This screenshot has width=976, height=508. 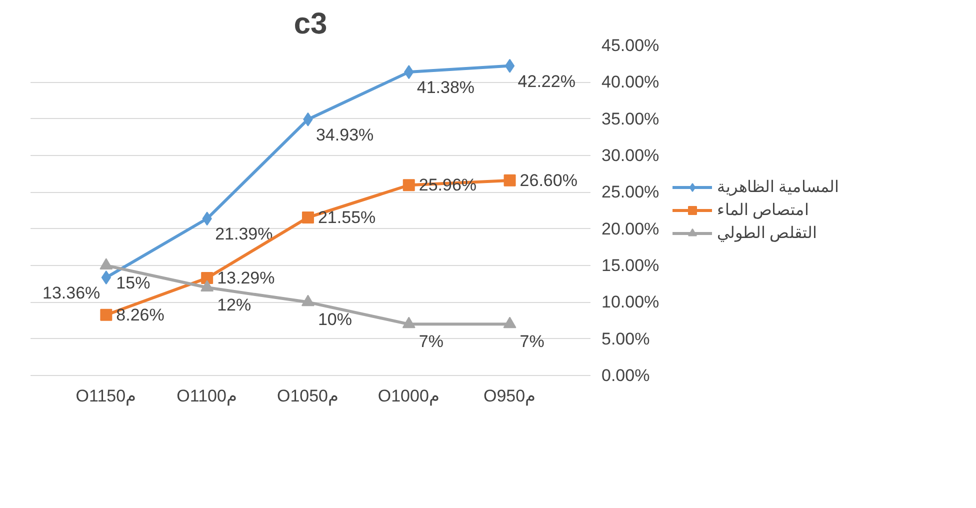 I want to click on data-label: 13.36%, so click(x=71, y=293).